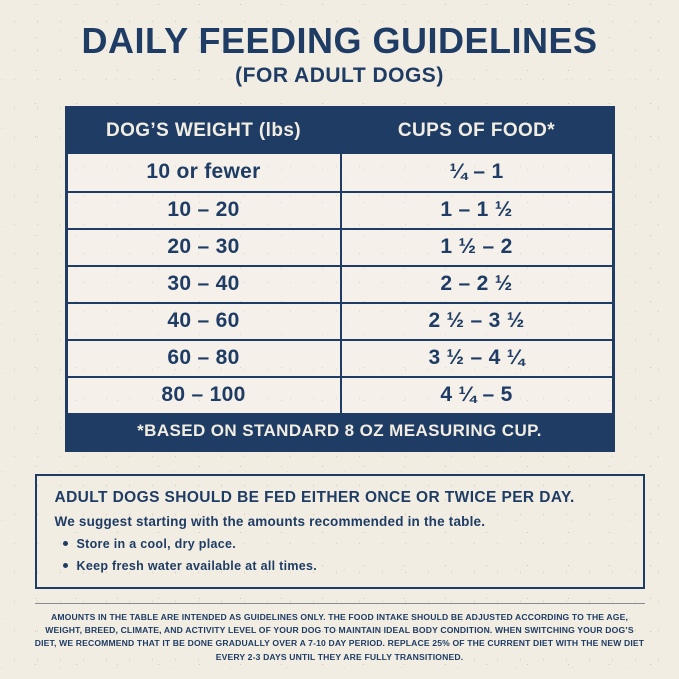  What do you see at coordinates (339, 603) in the screenshot?
I see `divider` at bounding box center [339, 603].